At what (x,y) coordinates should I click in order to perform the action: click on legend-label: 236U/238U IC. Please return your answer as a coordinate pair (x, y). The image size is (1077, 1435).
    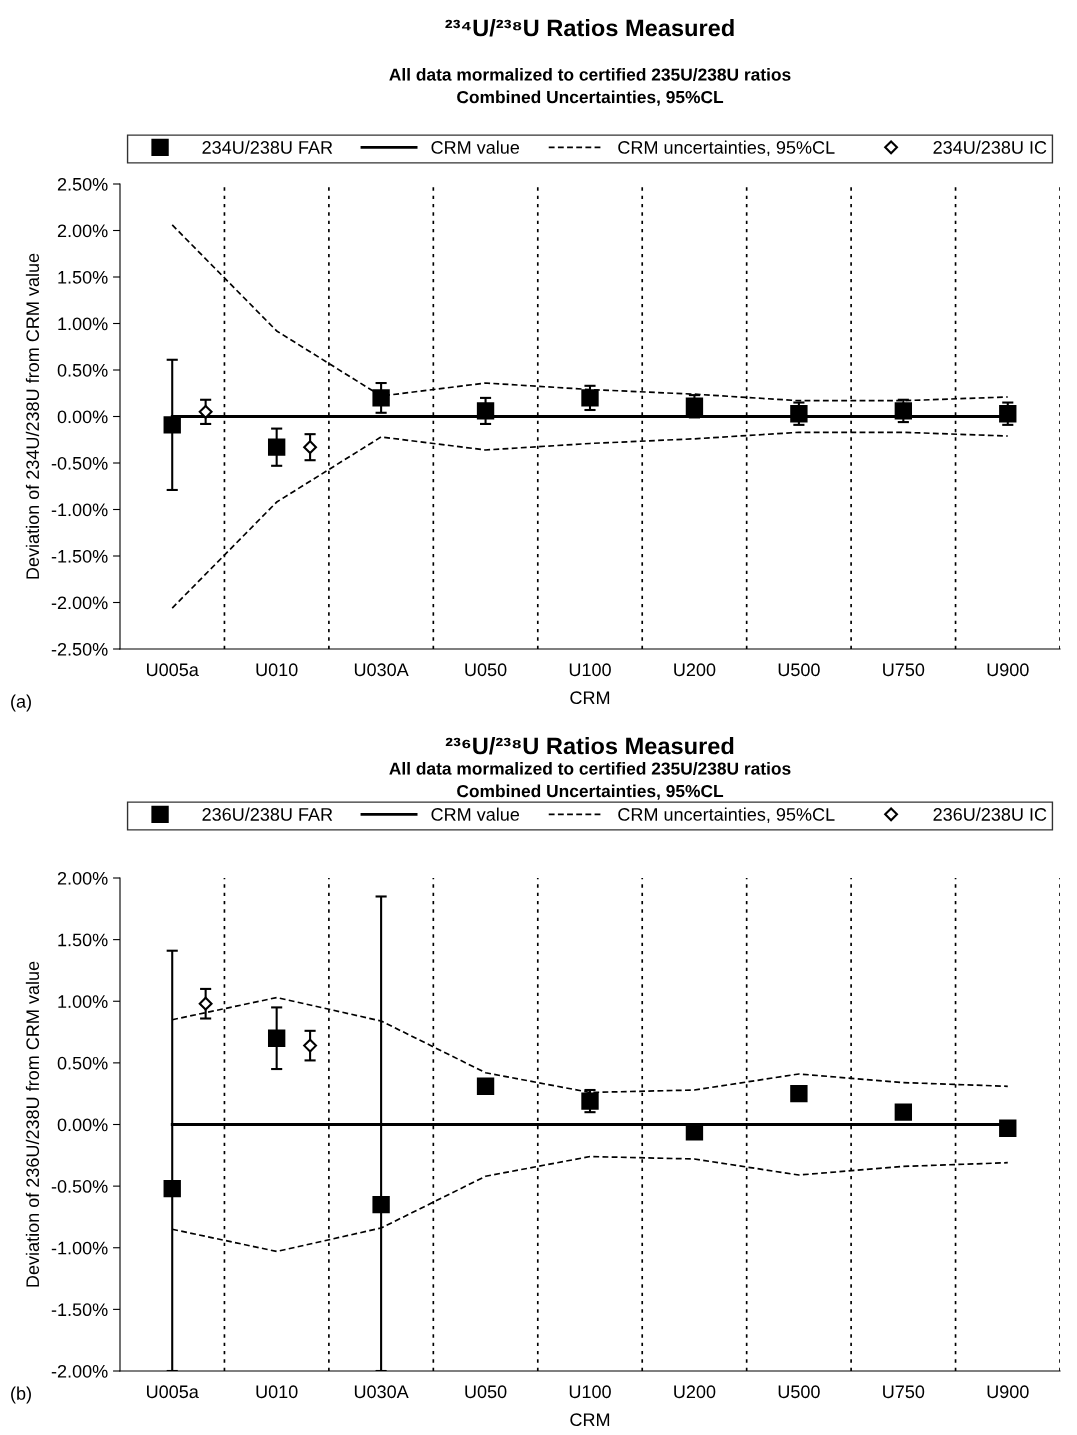
    Looking at the image, I should click on (990, 814).